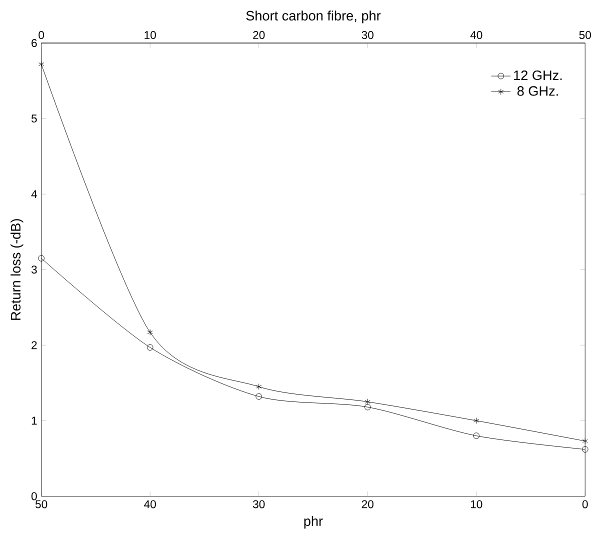 The height and width of the screenshot is (539, 602). I want to click on x-tick-label: 10, so click(476, 504).